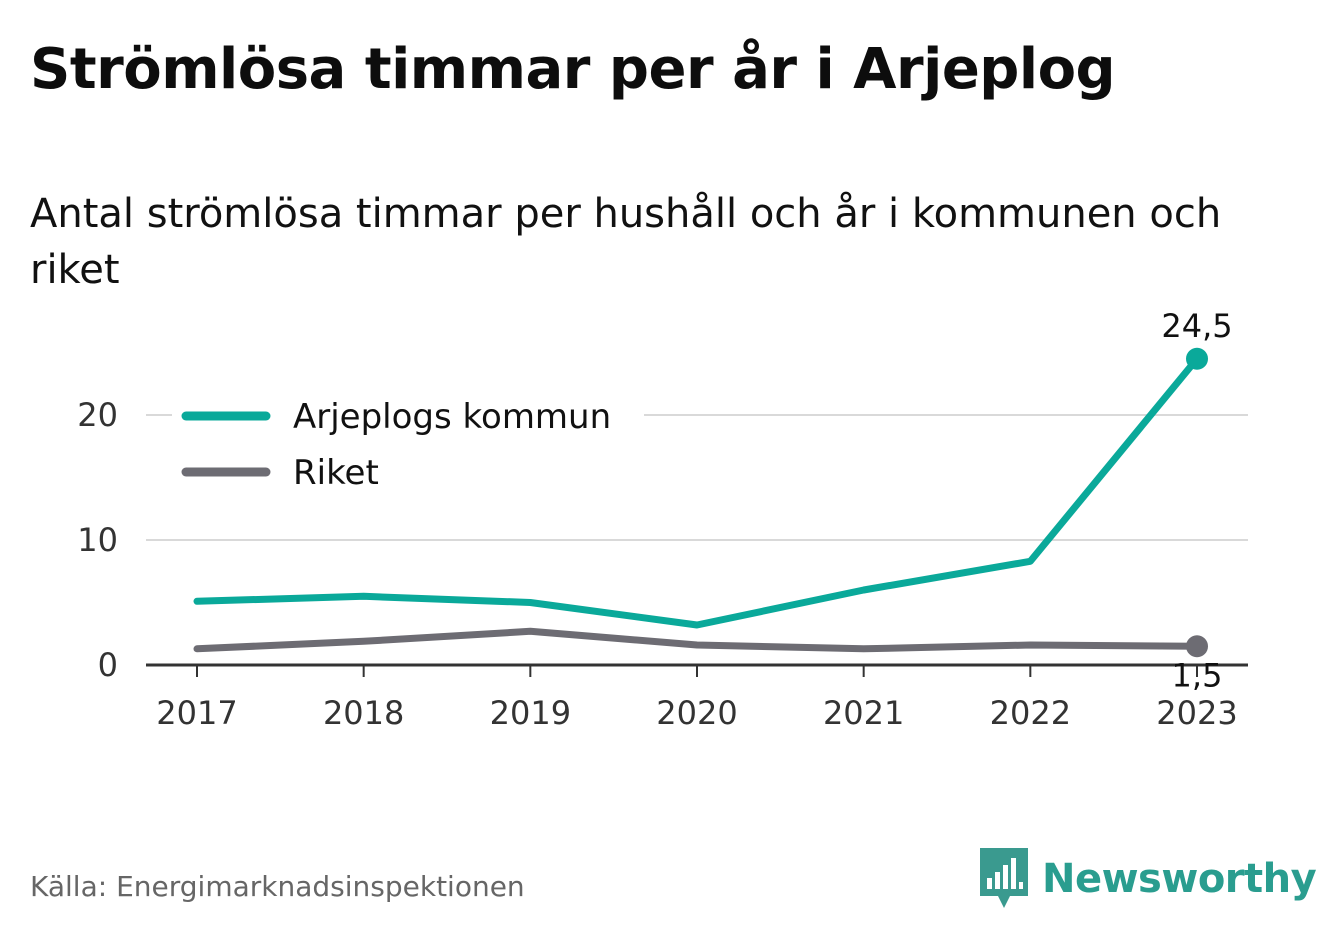  What do you see at coordinates (196, 713) in the screenshot?
I see `x-tick-label: 2017` at bounding box center [196, 713].